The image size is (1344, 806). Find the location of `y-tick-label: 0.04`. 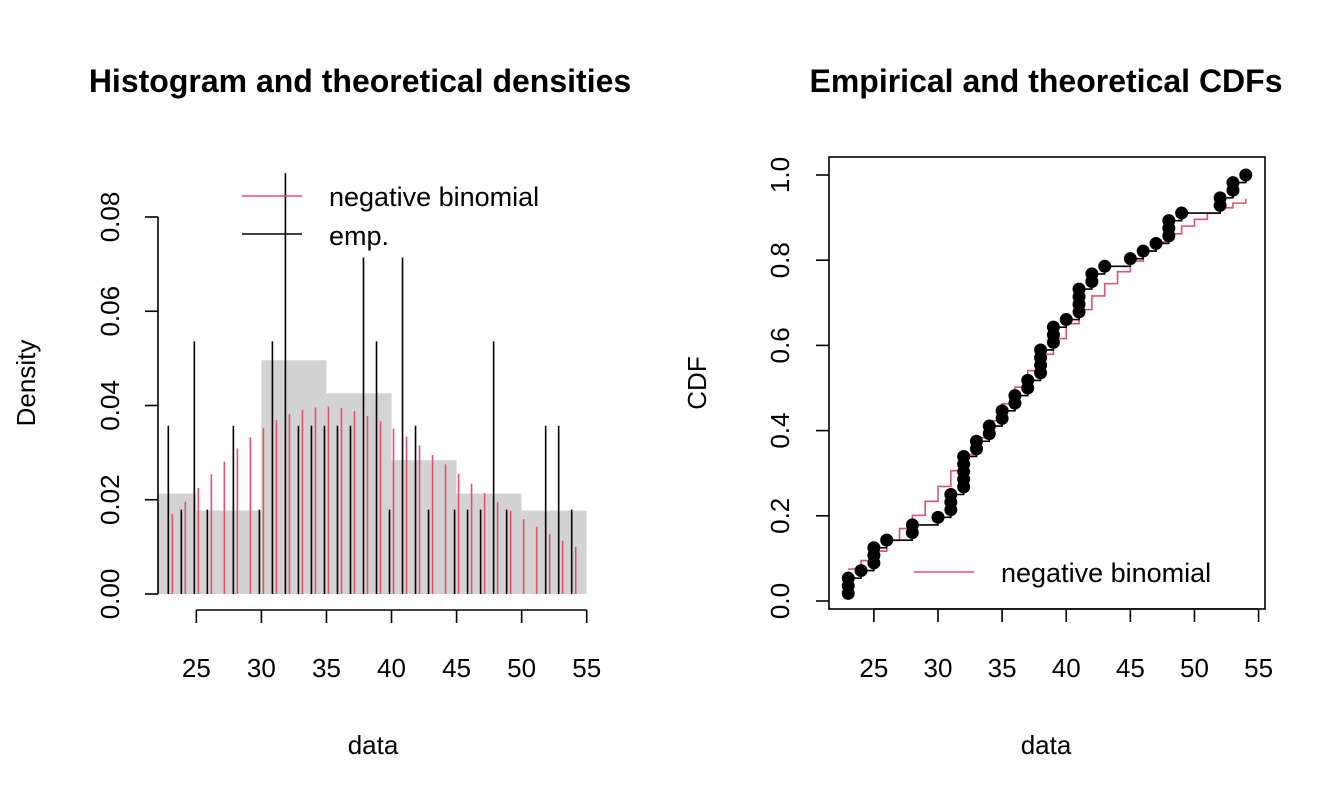

y-tick-label: 0.04 is located at coordinates (110, 405).